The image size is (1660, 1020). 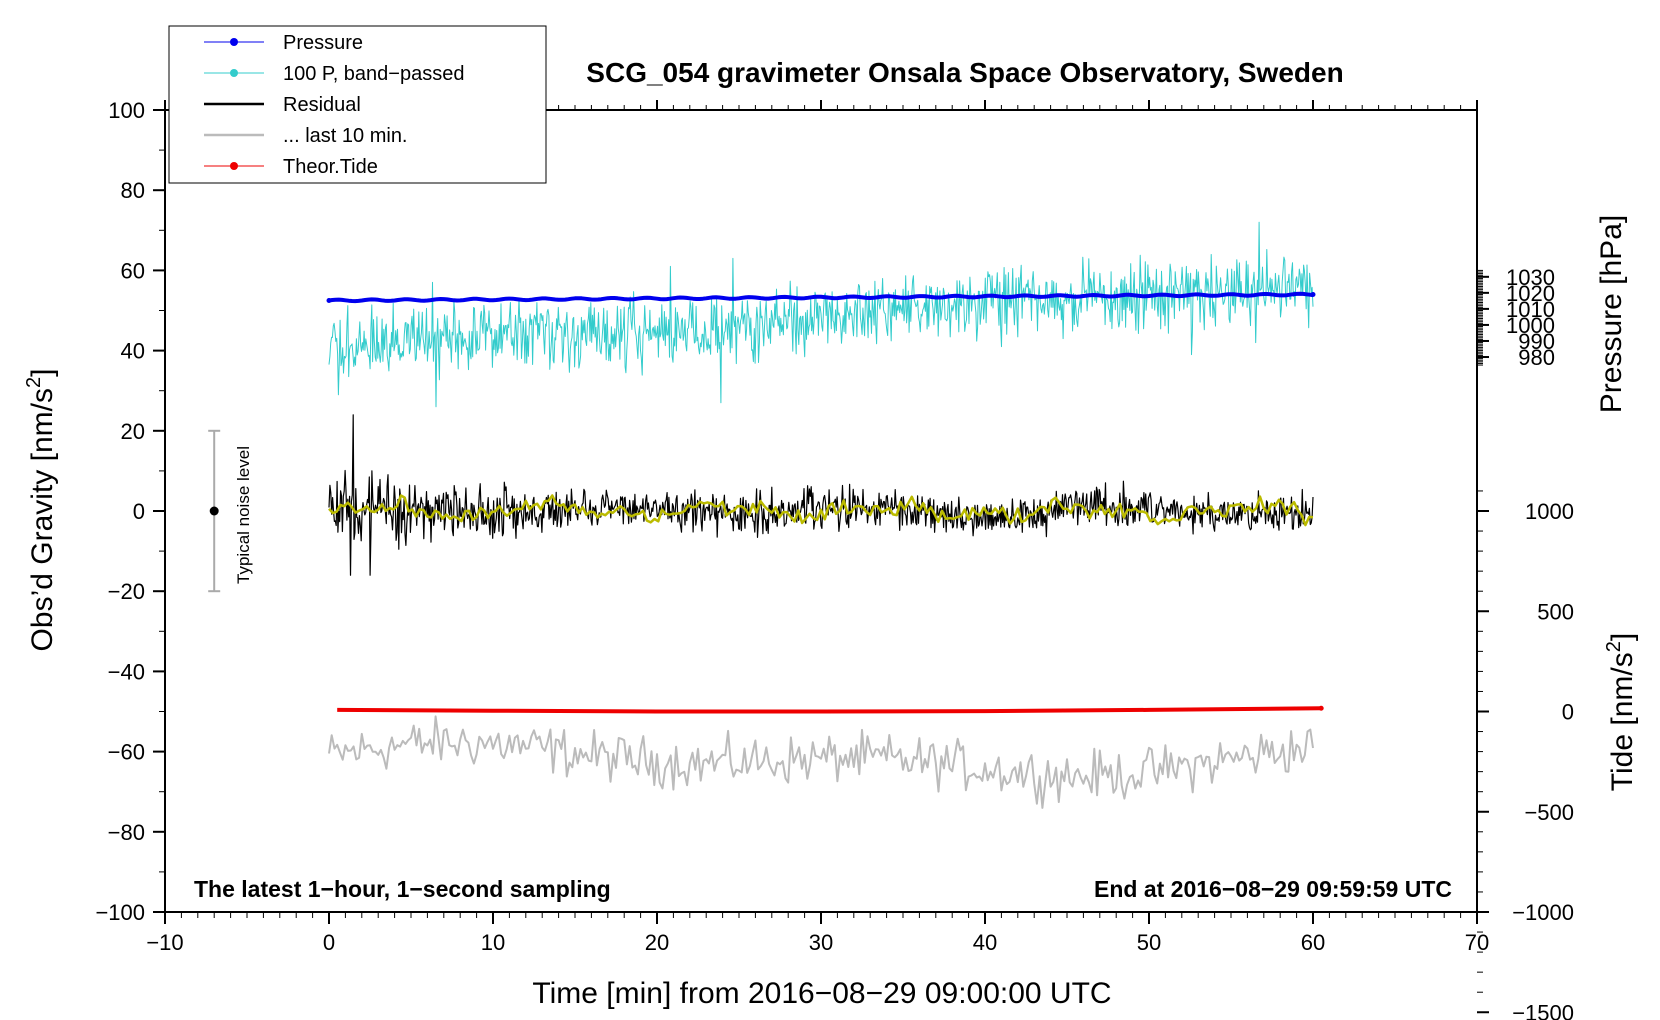 What do you see at coordinates (829, 710) in the screenshot?
I see `theoretical-tide-line` at bounding box center [829, 710].